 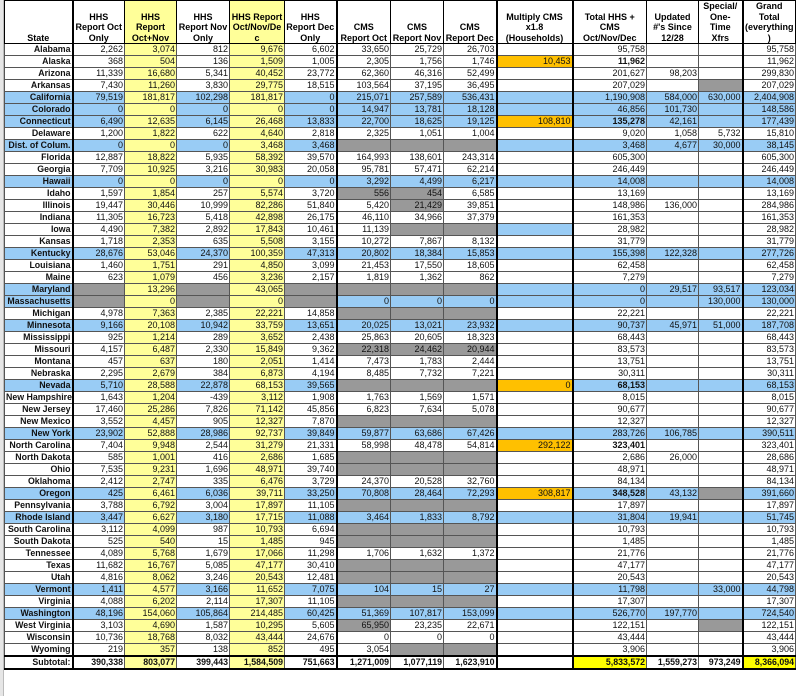 What do you see at coordinates (311, 385) in the screenshot?
I see `data-cell: 39,565` at bounding box center [311, 385].